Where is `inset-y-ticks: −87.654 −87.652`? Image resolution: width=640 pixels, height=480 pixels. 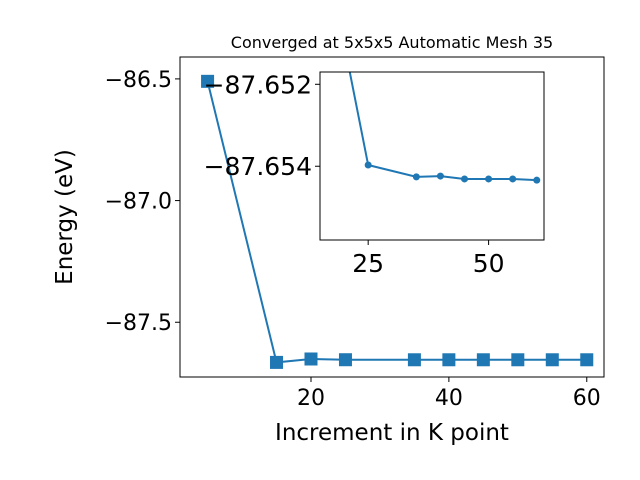
inset-y-ticks: −87.654 −87.652 is located at coordinates (262, 125).